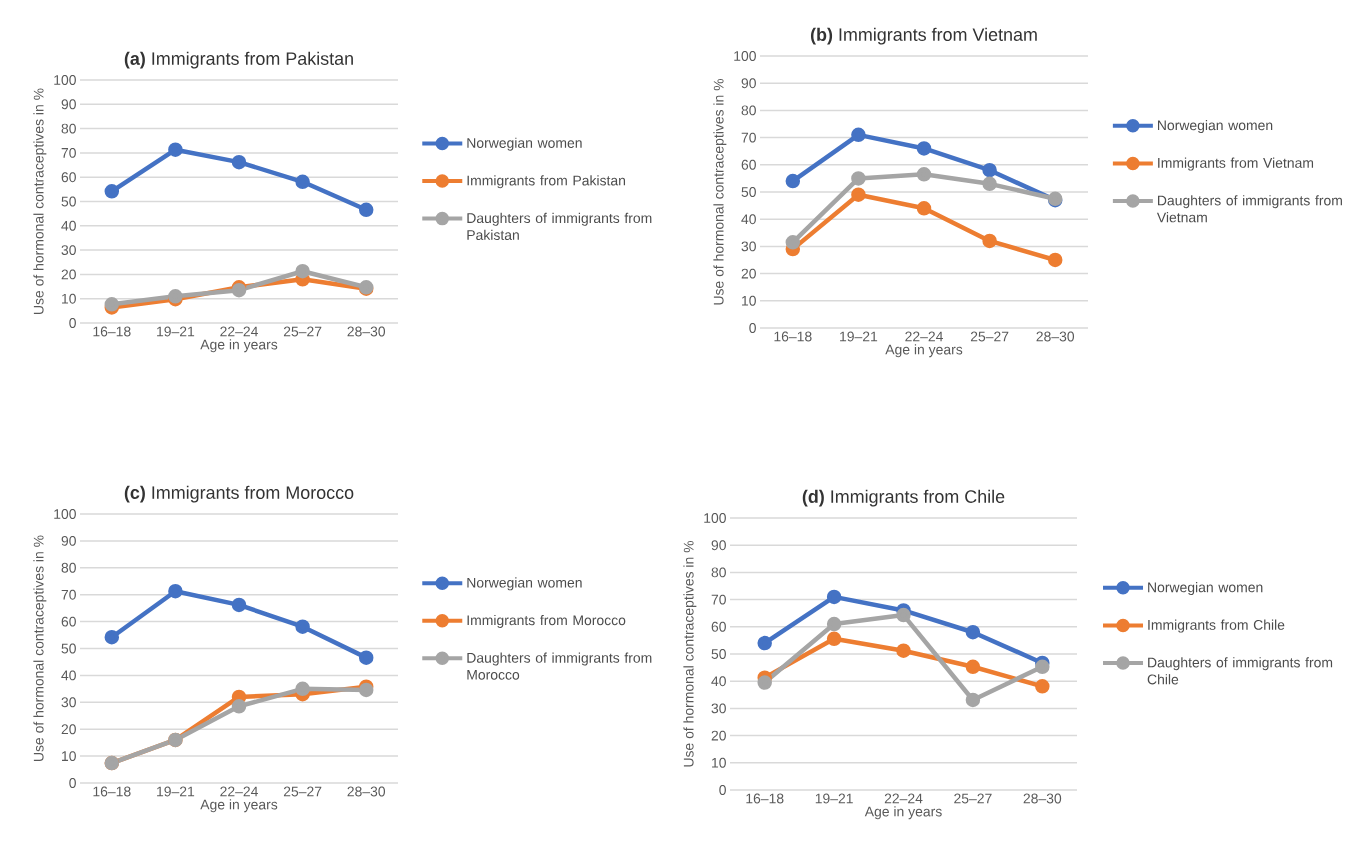  What do you see at coordinates (1216, 626) in the screenshot?
I see `legend-label: Immigrants from Chile` at bounding box center [1216, 626].